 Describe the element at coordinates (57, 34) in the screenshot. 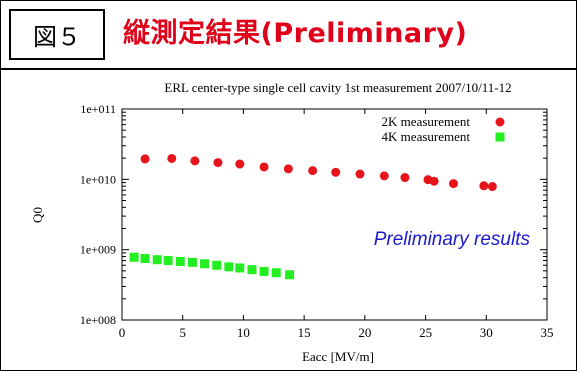

I see `figure-label: 図５` at that location.